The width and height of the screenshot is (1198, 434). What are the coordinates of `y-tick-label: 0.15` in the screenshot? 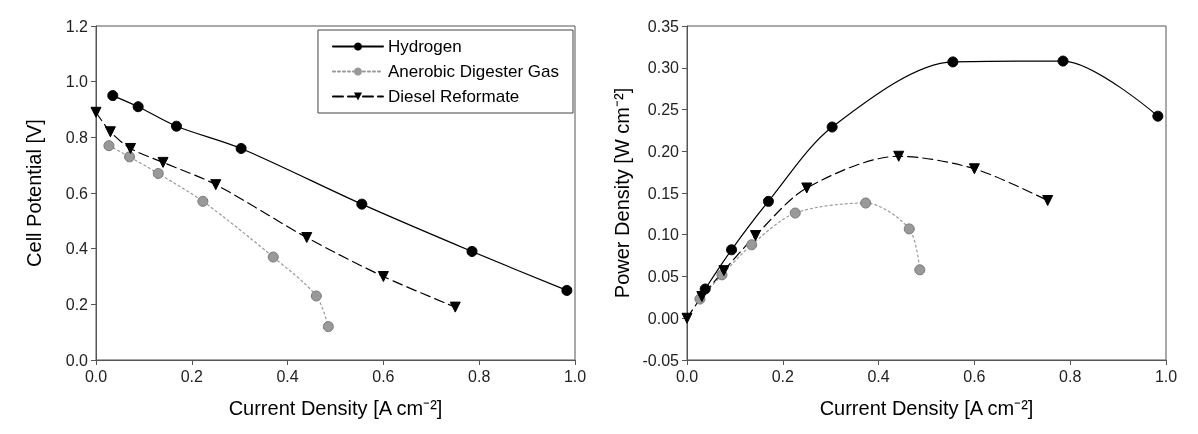 It's located at (663, 193).